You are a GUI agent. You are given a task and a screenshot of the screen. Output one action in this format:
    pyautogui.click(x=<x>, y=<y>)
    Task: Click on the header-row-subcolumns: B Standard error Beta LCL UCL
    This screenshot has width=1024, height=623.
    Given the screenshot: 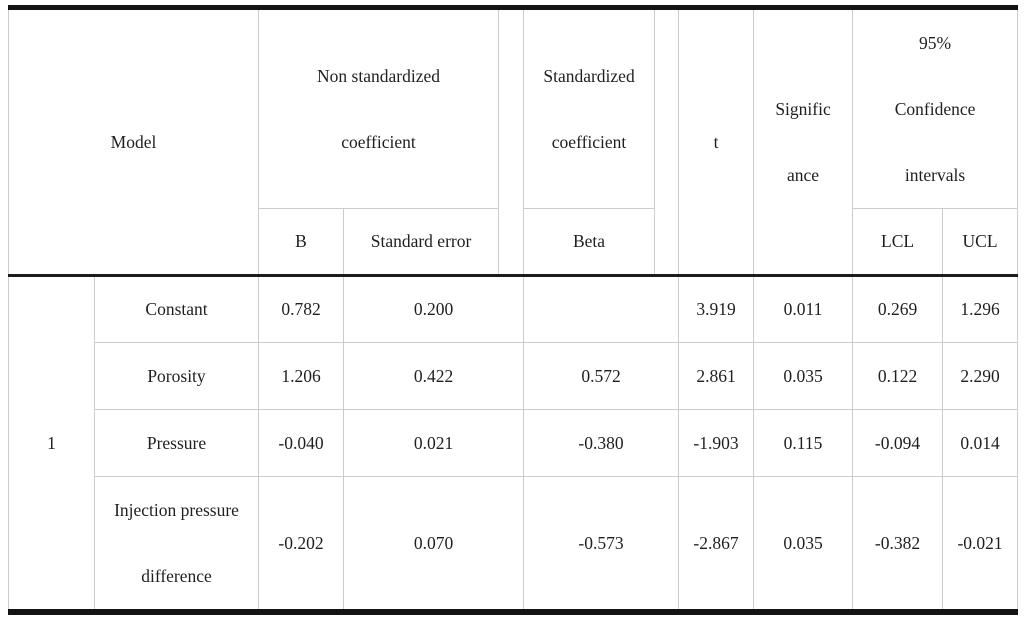 What is the action you would take?
    pyautogui.click(x=514, y=242)
    